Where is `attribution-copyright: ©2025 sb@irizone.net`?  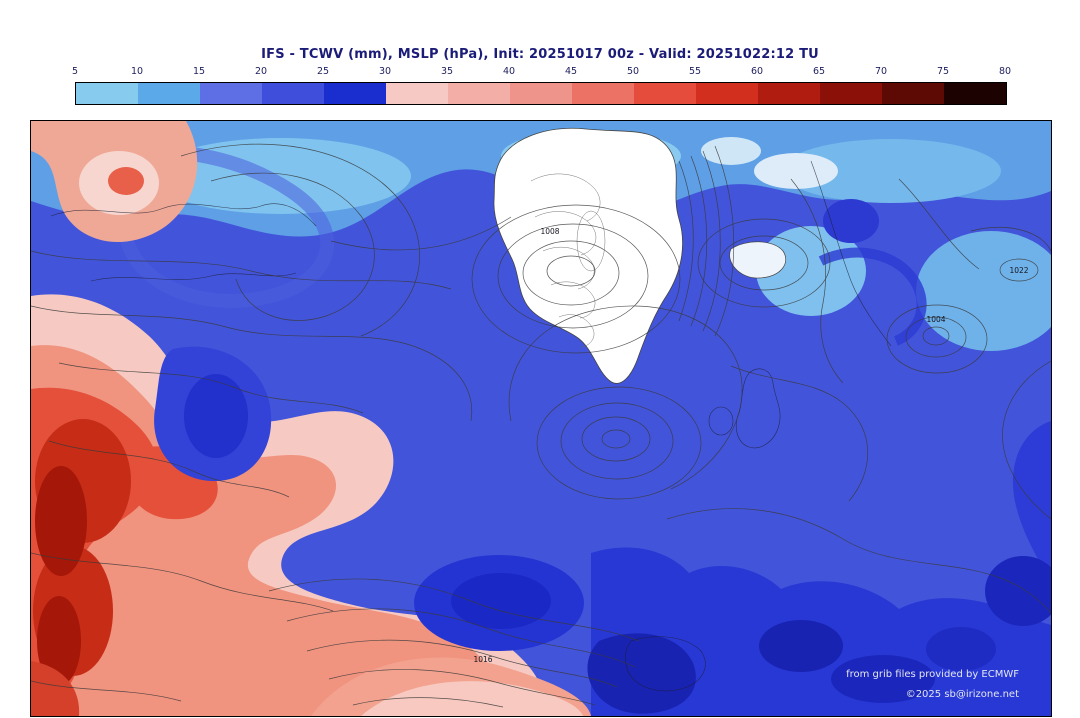 attribution-copyright: ©2025 sb@irizone.net is located at coordinates (962, 694).